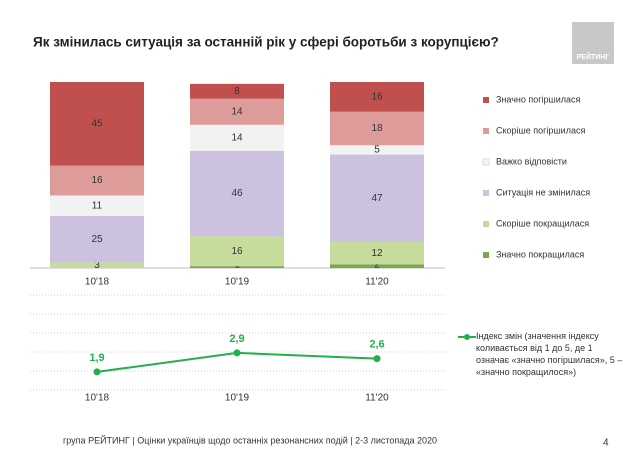 This screenshot has height=450, width=630. What do you see at coordinates (531, 161) in the screenshot?
I see `legend-label: Важко відповісти` at bounding box center [531, 161].